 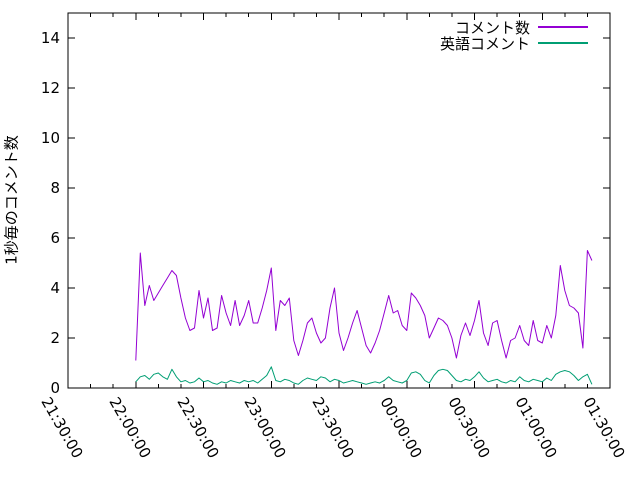 What do you see at coordinates (55, 338) in the screenshot?
I see `y-tick-label: 2` at bounding box center [55, 338].